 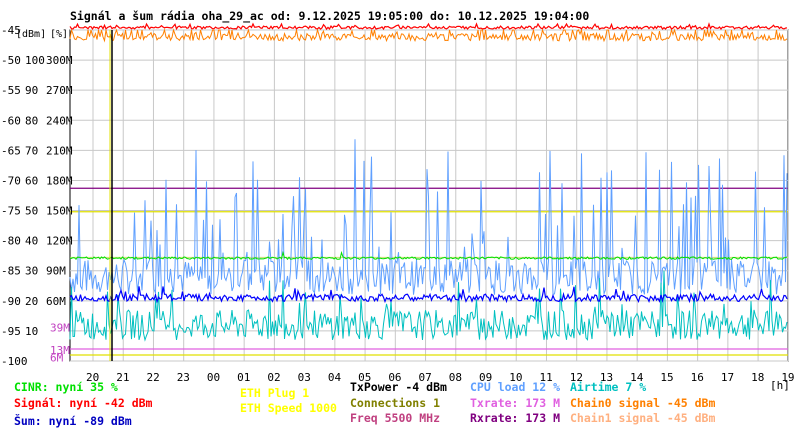 What do you see at coordinates (576, 377) in the screenshot?
I see `x-tick-label: 12` at bounding box center [576, 377].